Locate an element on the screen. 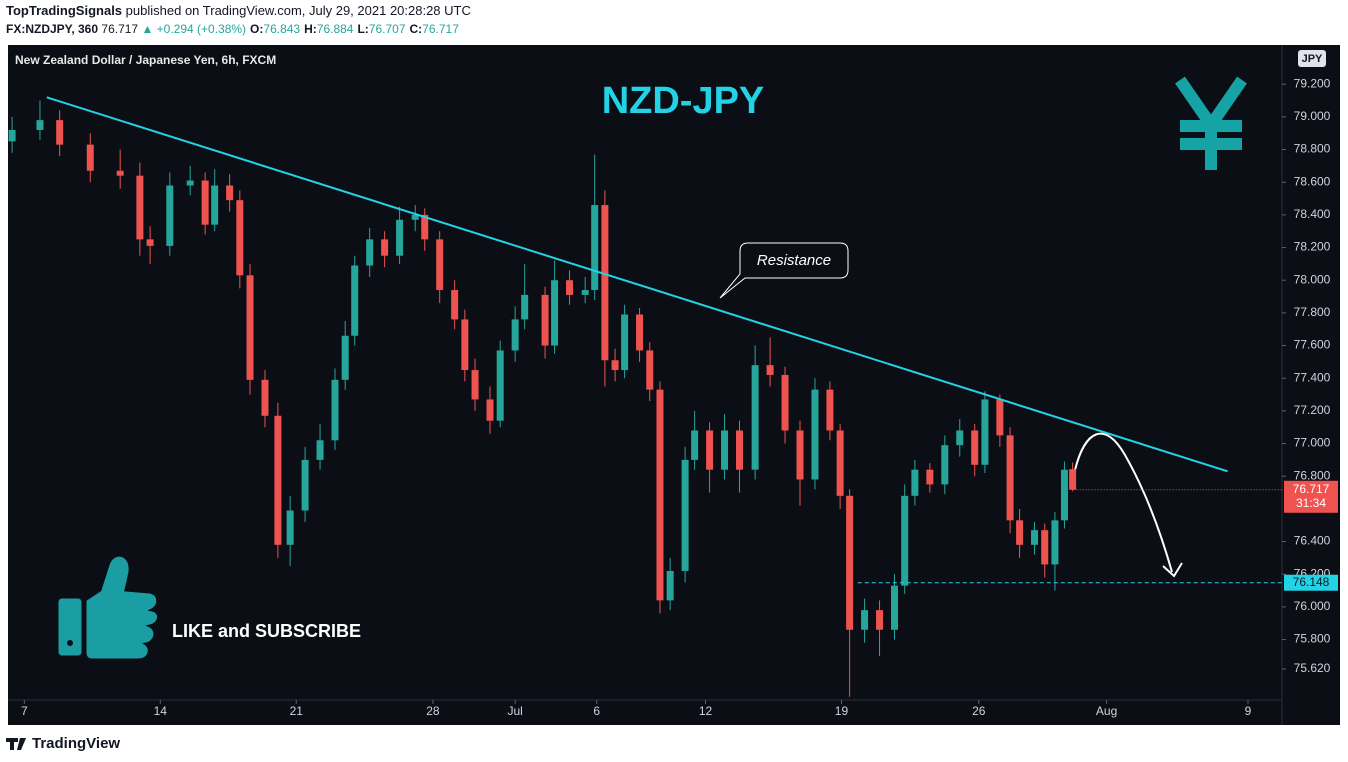 Image resolution: width=1348 pixels, height=762 pixels. y-tick-label: 77.800 is located at coordinates (1312, 312).